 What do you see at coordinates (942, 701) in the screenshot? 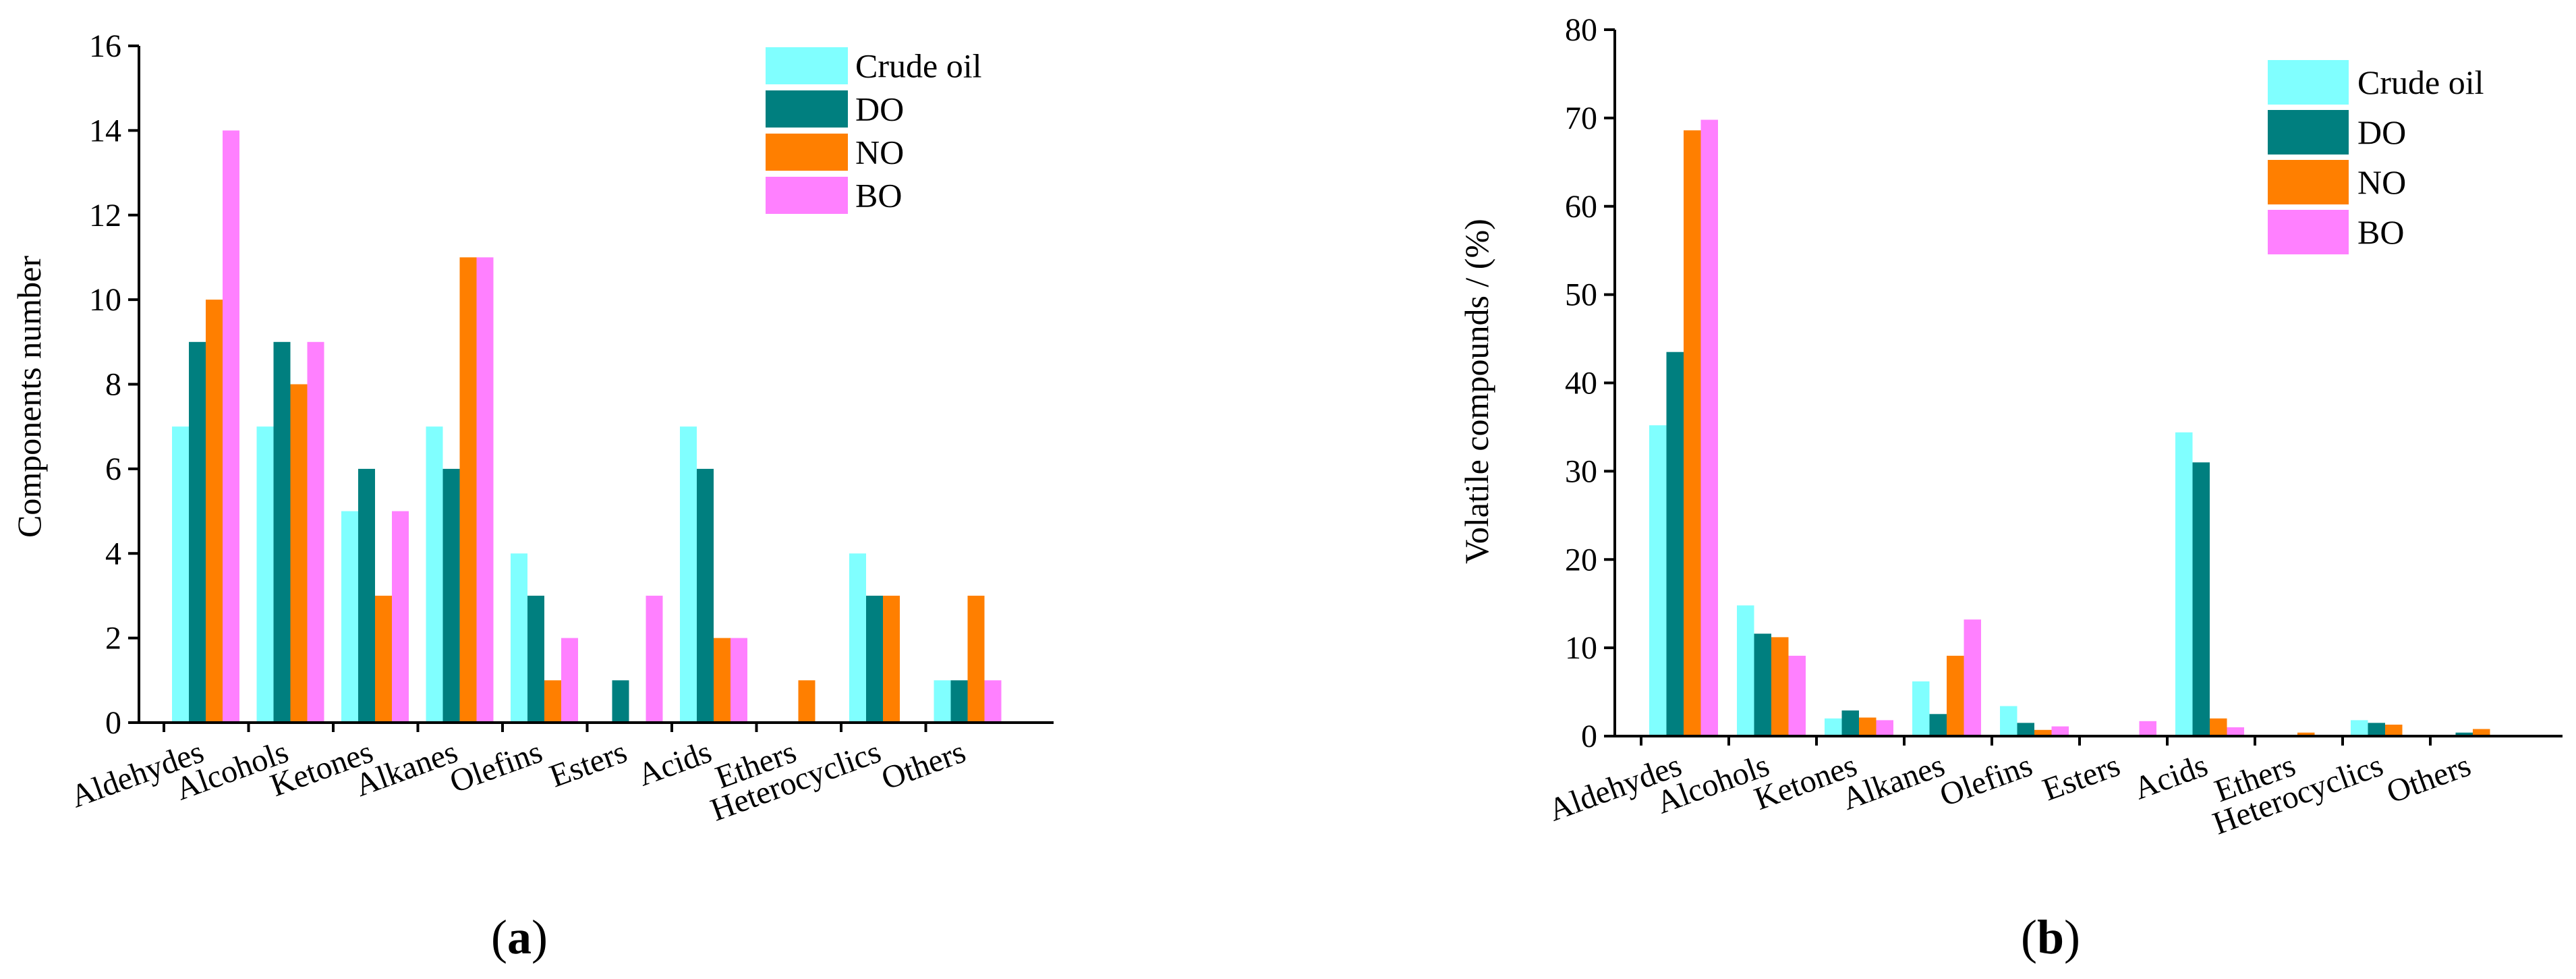
I see `panel-a-bar-others-crude-oil` at bounding box center [942, 701].